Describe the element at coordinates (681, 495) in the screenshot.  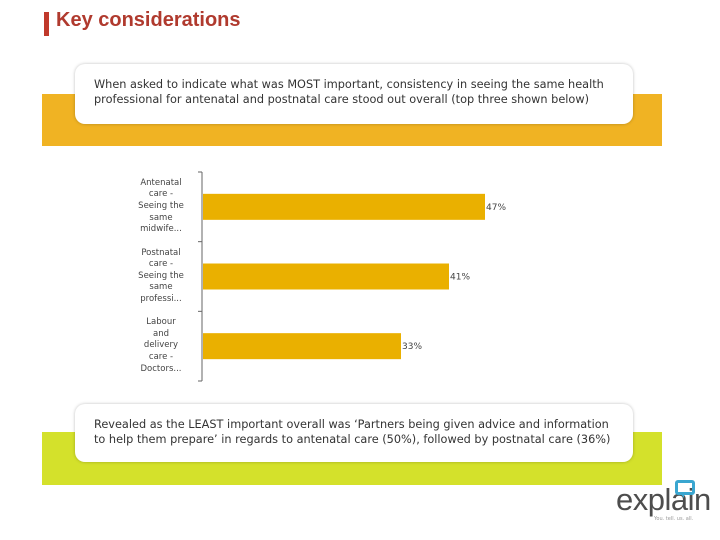
I see `speech-bubble-tail-icon` at that location.